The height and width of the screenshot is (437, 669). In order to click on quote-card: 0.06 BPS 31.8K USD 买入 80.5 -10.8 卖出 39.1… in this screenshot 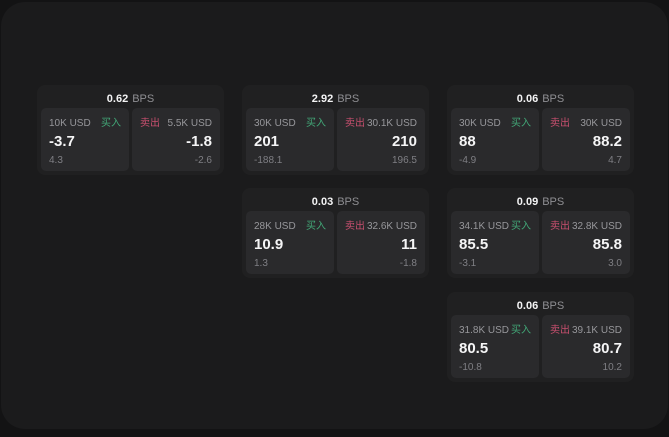, I will do `click(540, 337)`.